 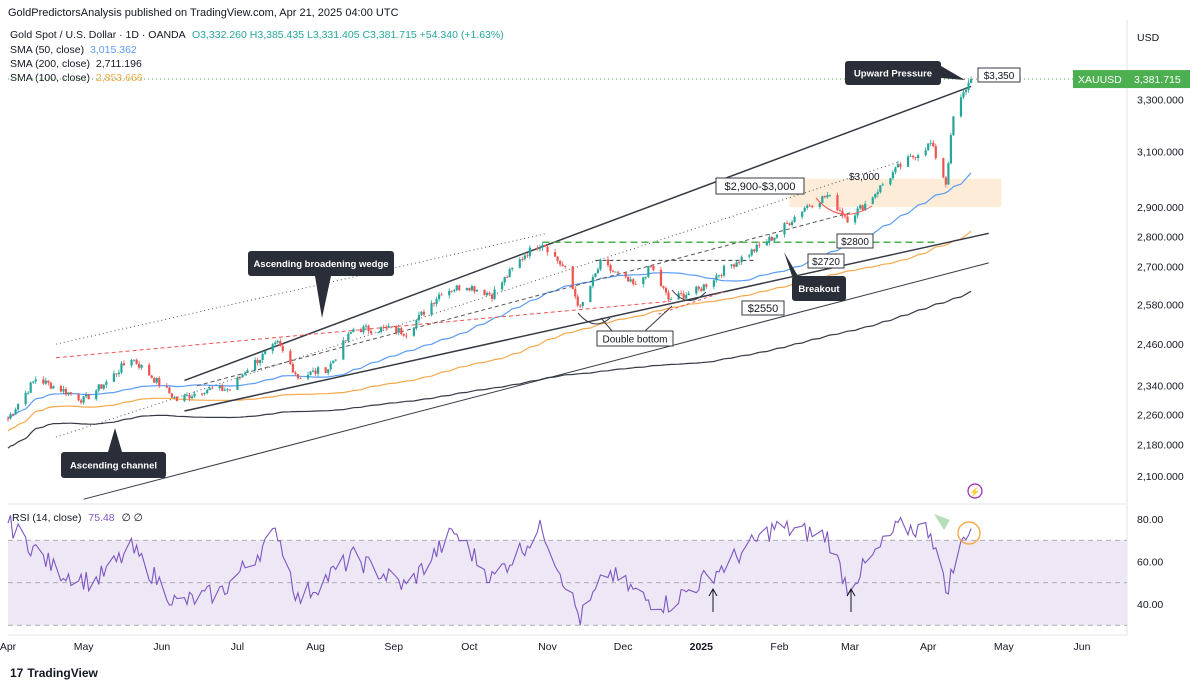 What do you see at coordinates (118, 64) in the screenshot?
I see `sma200-value: 2,711.196` at bounding box center [118, 64].